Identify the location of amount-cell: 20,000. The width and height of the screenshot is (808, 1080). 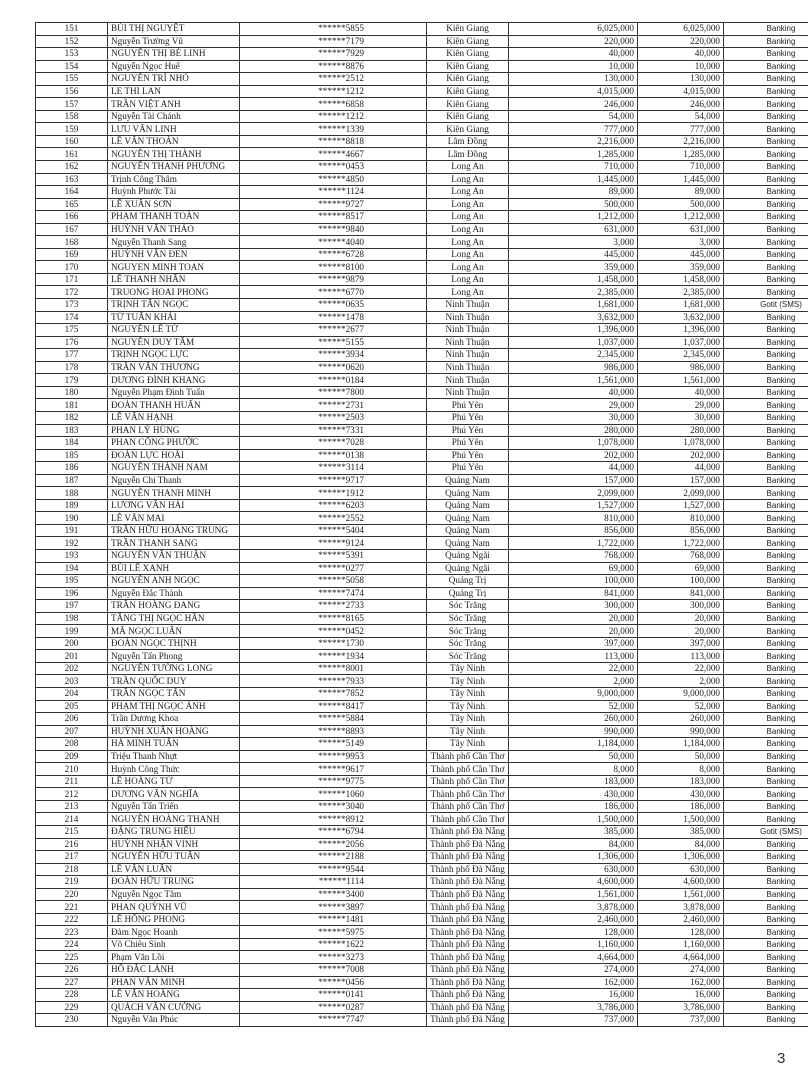
(573, 631).